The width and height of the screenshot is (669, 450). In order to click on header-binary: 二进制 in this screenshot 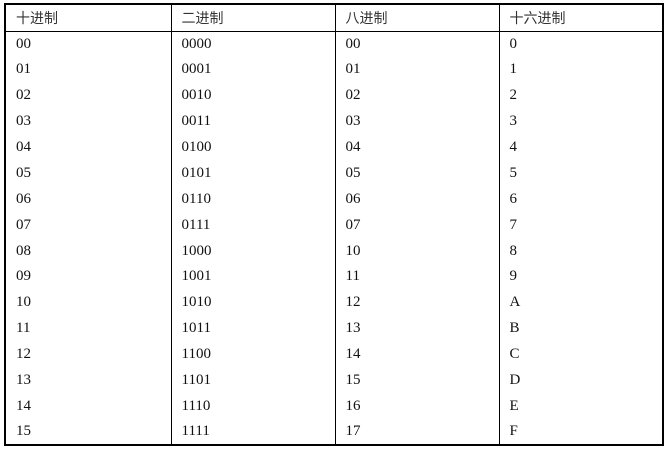, I will do `click(252, 18)`.